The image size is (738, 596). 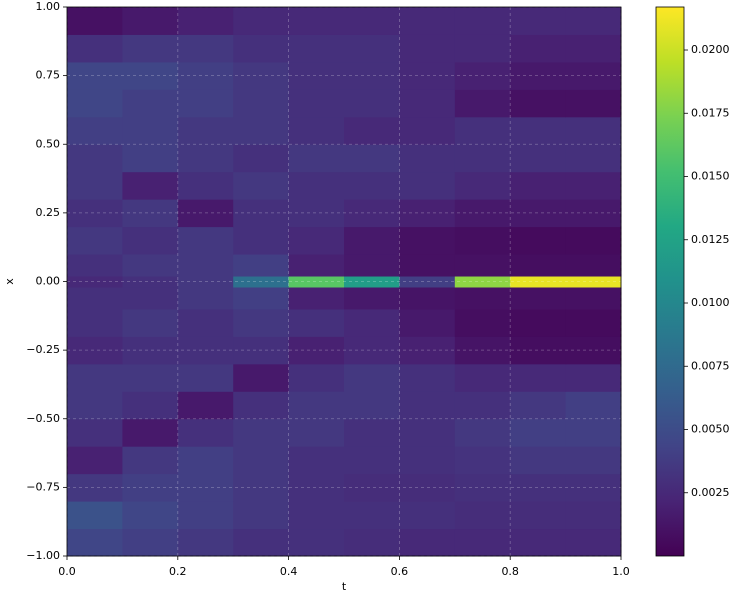 I want to click on x-tick-label: 0.0, so click(x=67, y=571).